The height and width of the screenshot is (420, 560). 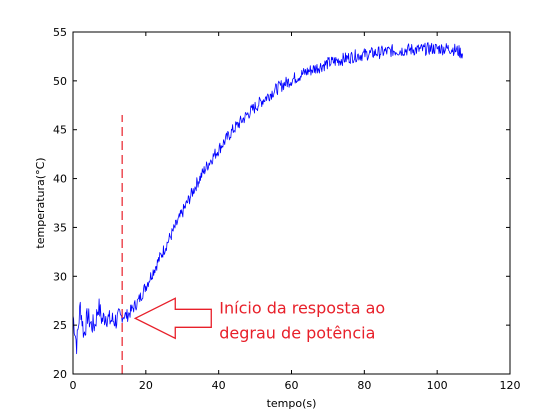 I want to click on x-tick-label-4: 80, so click(x=364, y=385).